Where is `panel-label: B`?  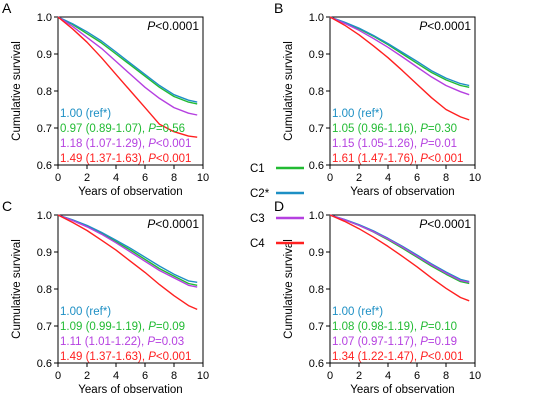 panel-label: B is located at coordinates (278, 8).